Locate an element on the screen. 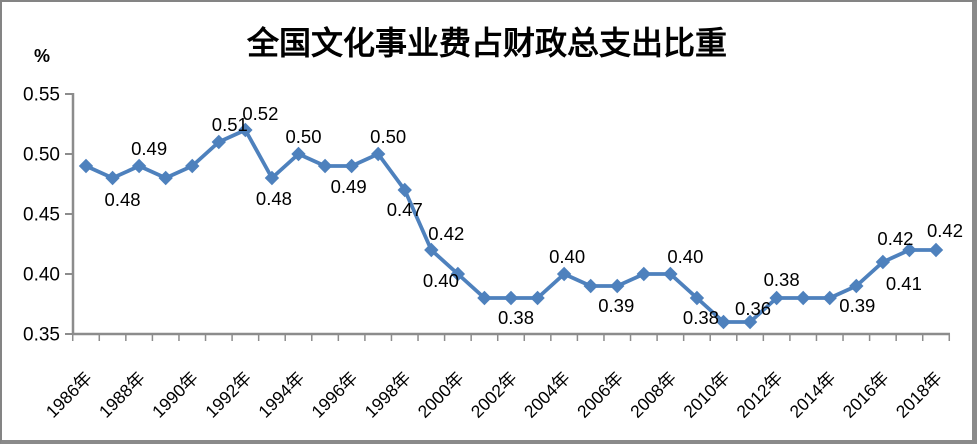  y-axis-unit-label: % is located at coordinates (42, 56).